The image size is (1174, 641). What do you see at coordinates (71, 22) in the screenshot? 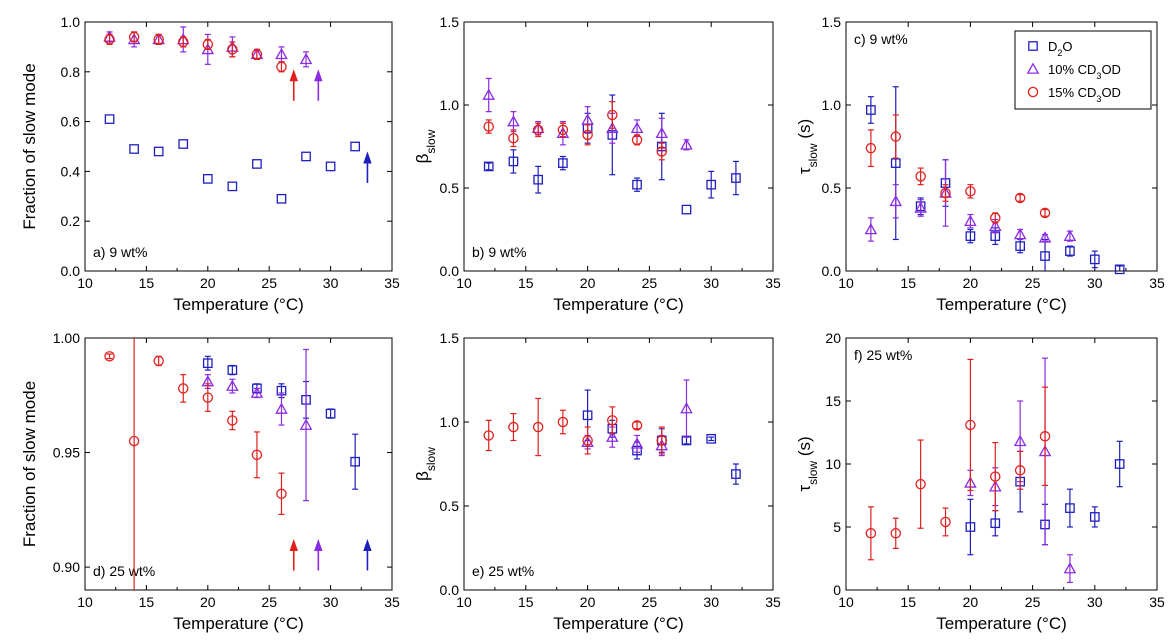
I see `y-tick-label: 1.0` at bounding box center [71, 22].